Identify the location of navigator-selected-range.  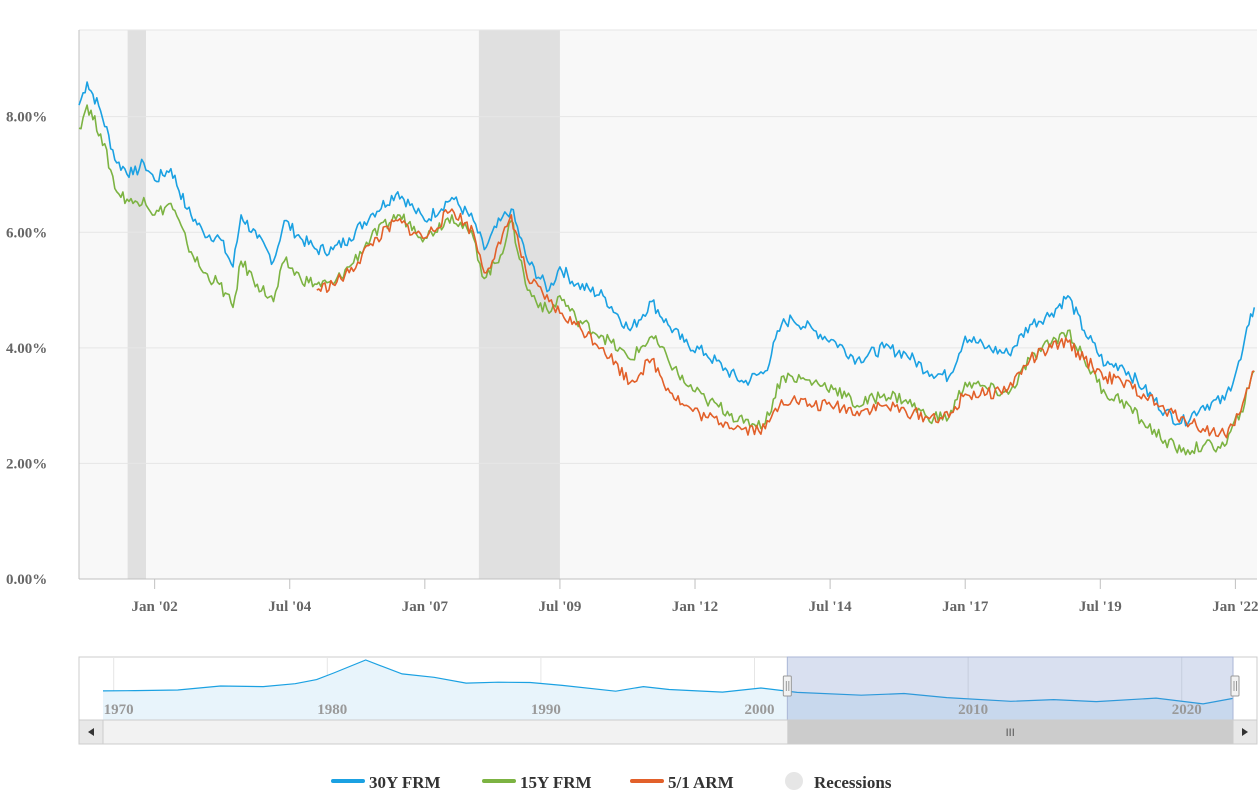
(1010, 688).